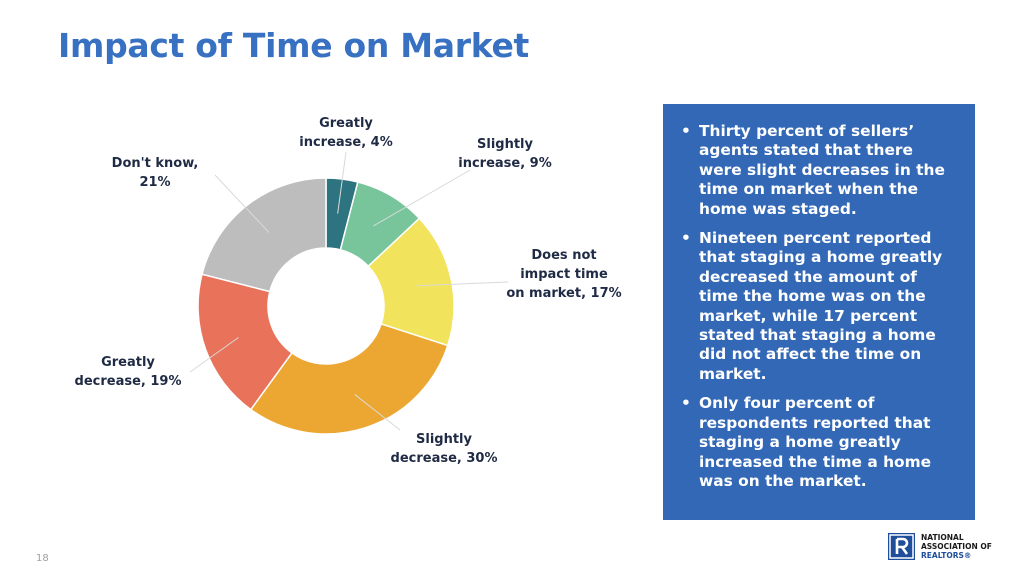  Describe the element at coordinates (154, 182) in the screenshot. I see `slice-label-line: 21%` at that location.